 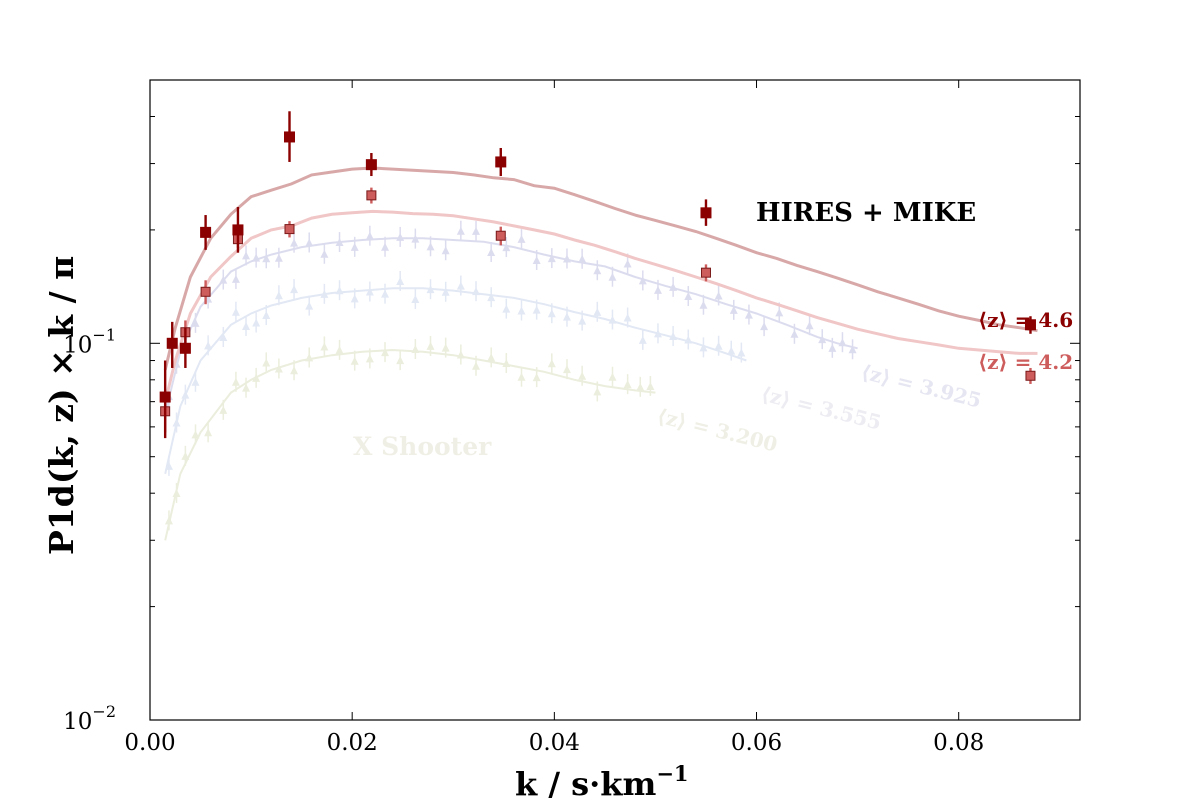 I want to click on x-tick-label: 0.06, so click(x=756, y=743).